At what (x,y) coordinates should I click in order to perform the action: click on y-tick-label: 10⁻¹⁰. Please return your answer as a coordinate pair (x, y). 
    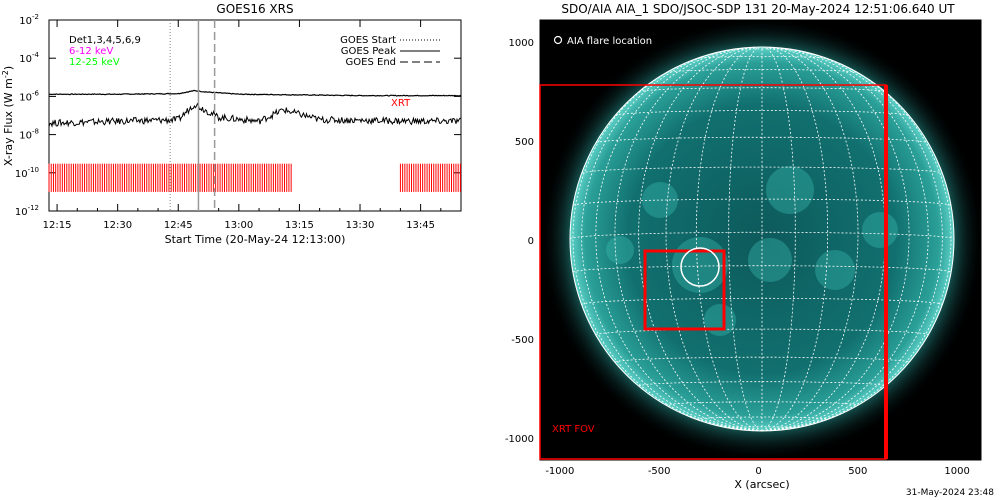
    Looking at the image, I should click on (27, 173).